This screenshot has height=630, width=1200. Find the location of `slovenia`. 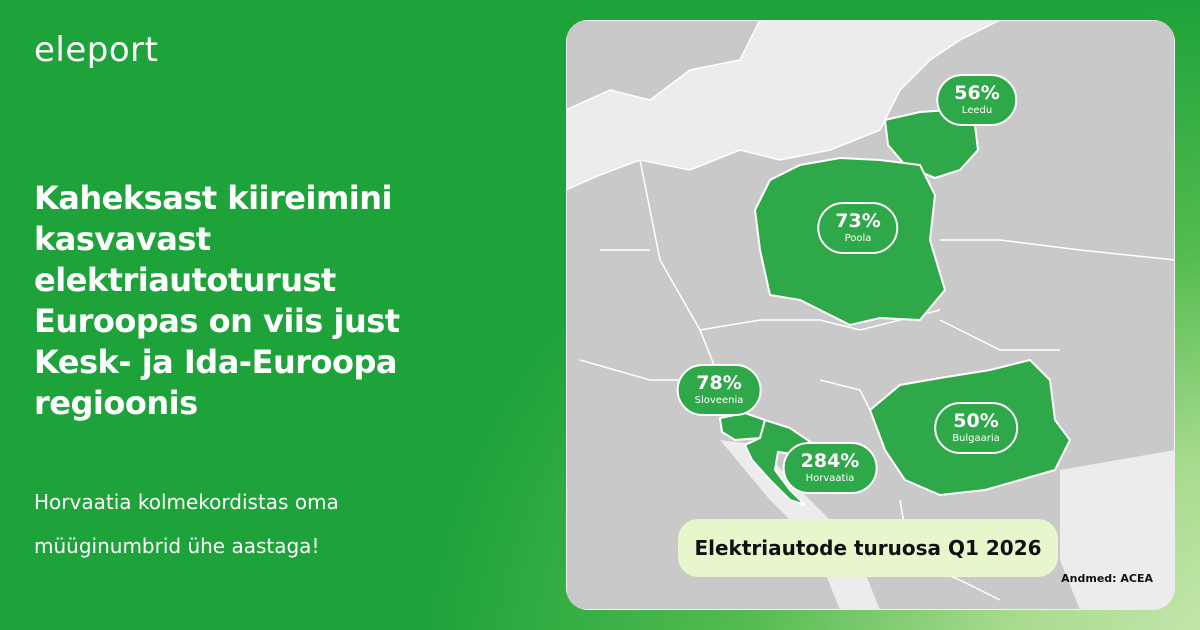

slovenia is located at coordinates (742, 426).